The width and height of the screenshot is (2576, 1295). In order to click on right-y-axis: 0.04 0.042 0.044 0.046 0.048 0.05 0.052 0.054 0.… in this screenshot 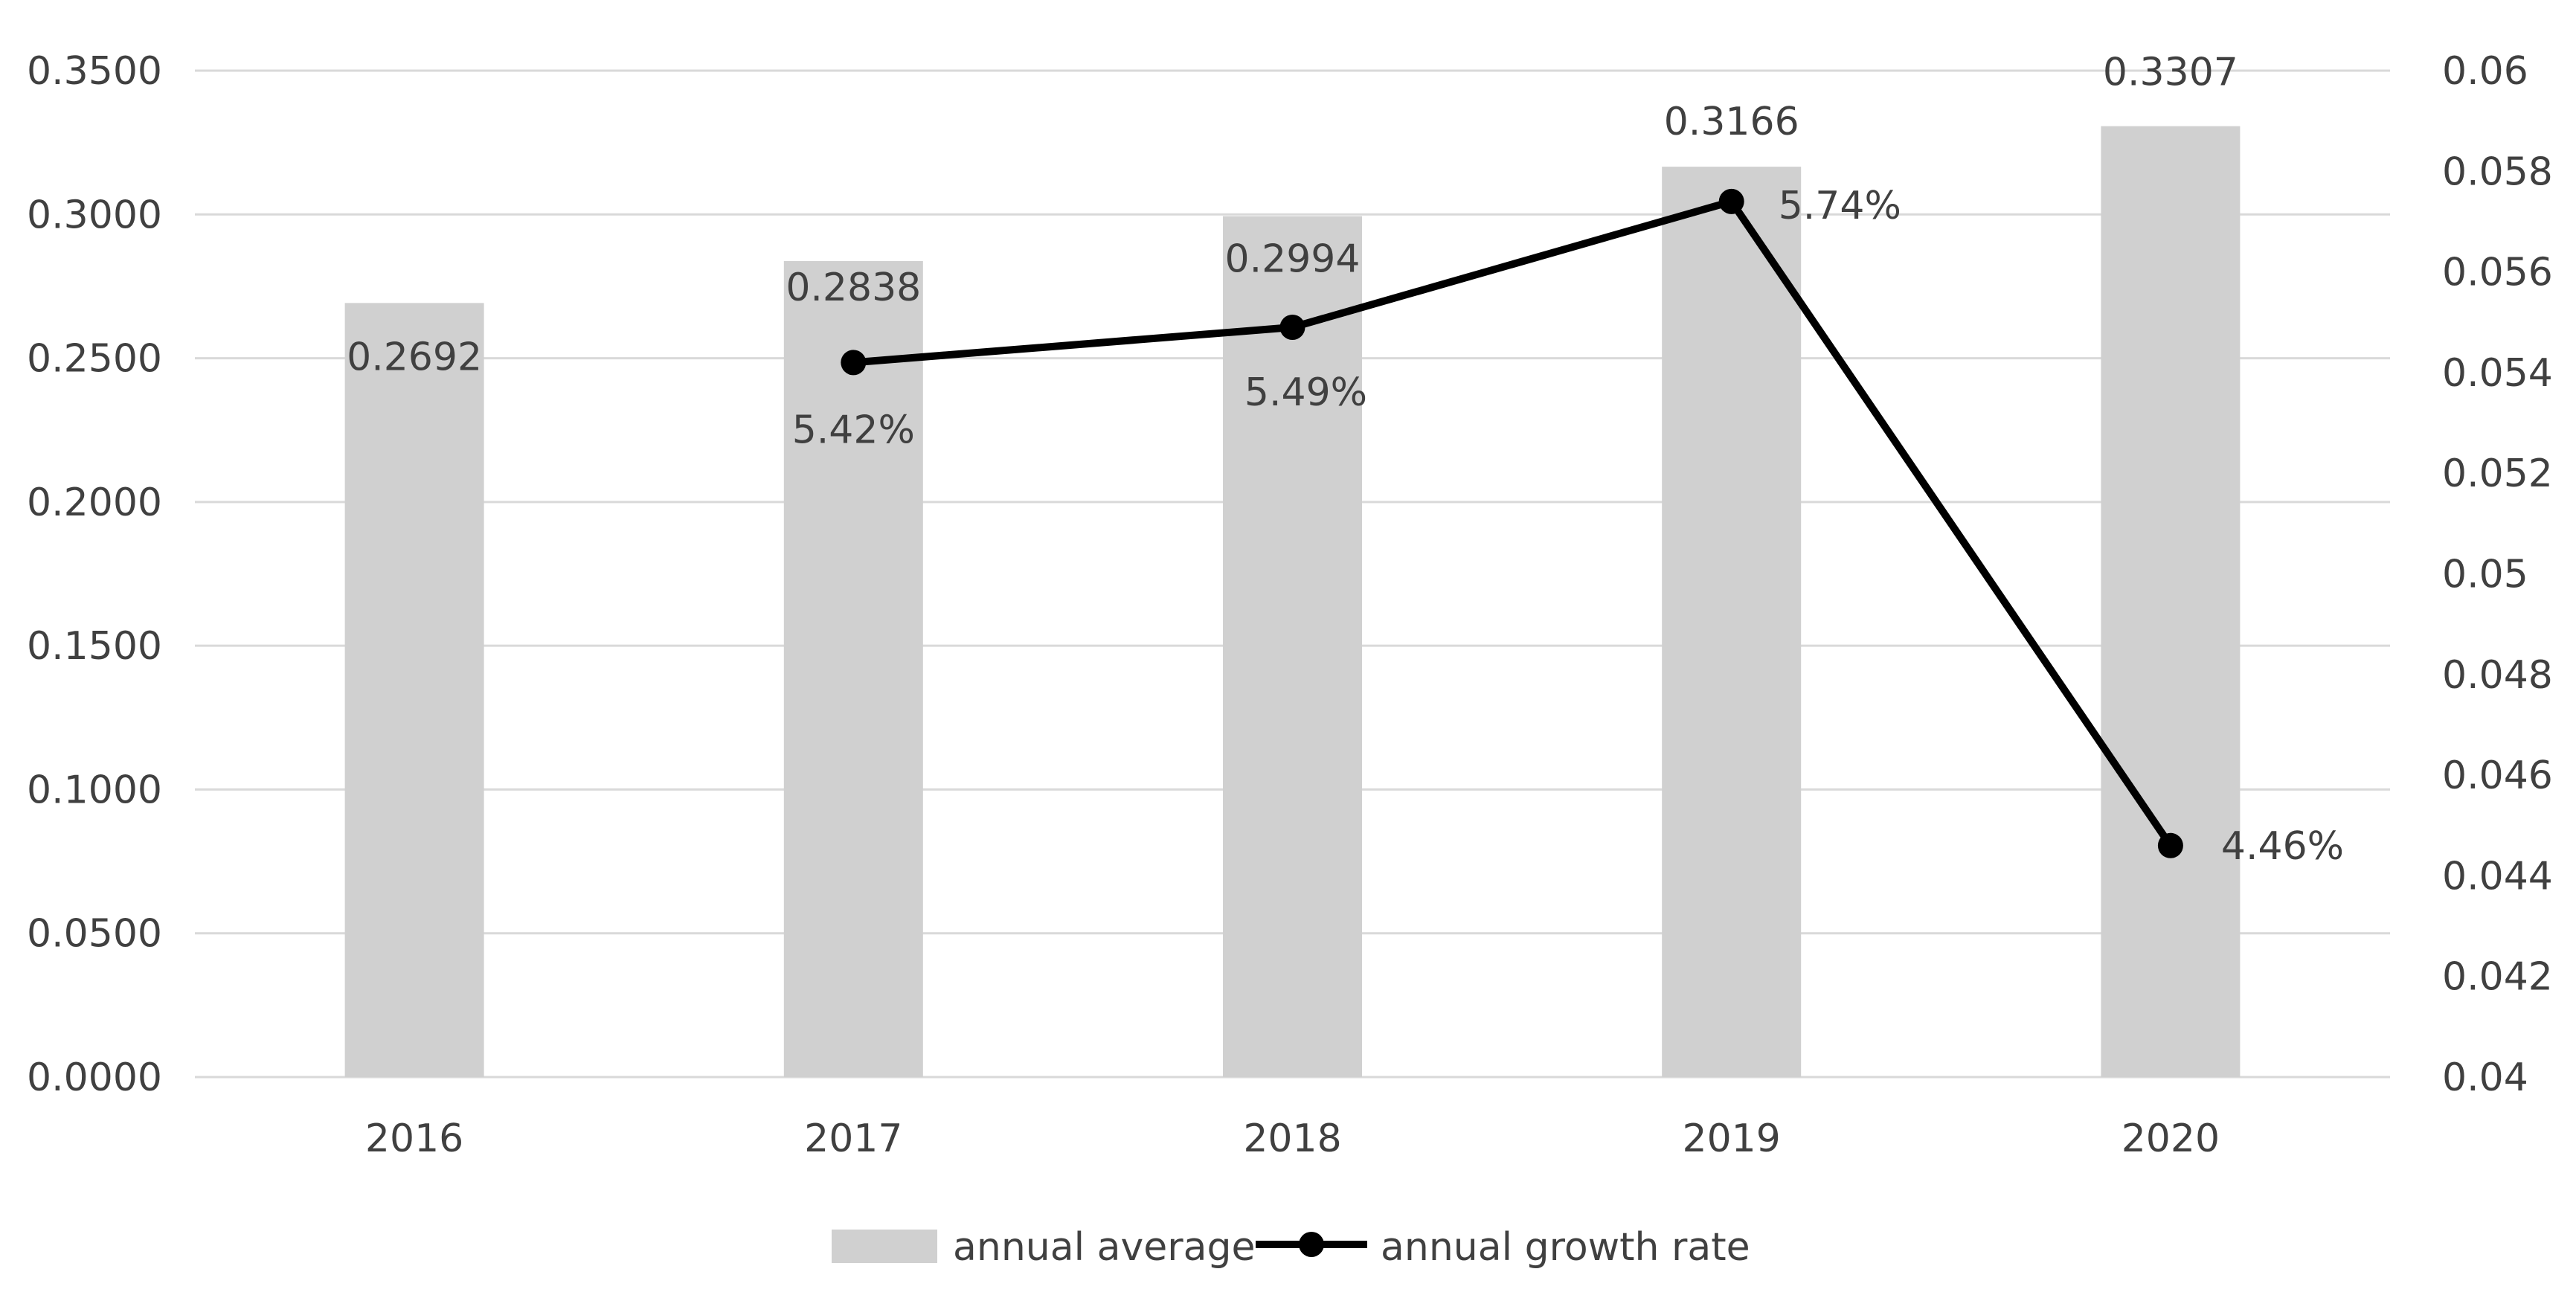, I will do `click(2497, 574)`.